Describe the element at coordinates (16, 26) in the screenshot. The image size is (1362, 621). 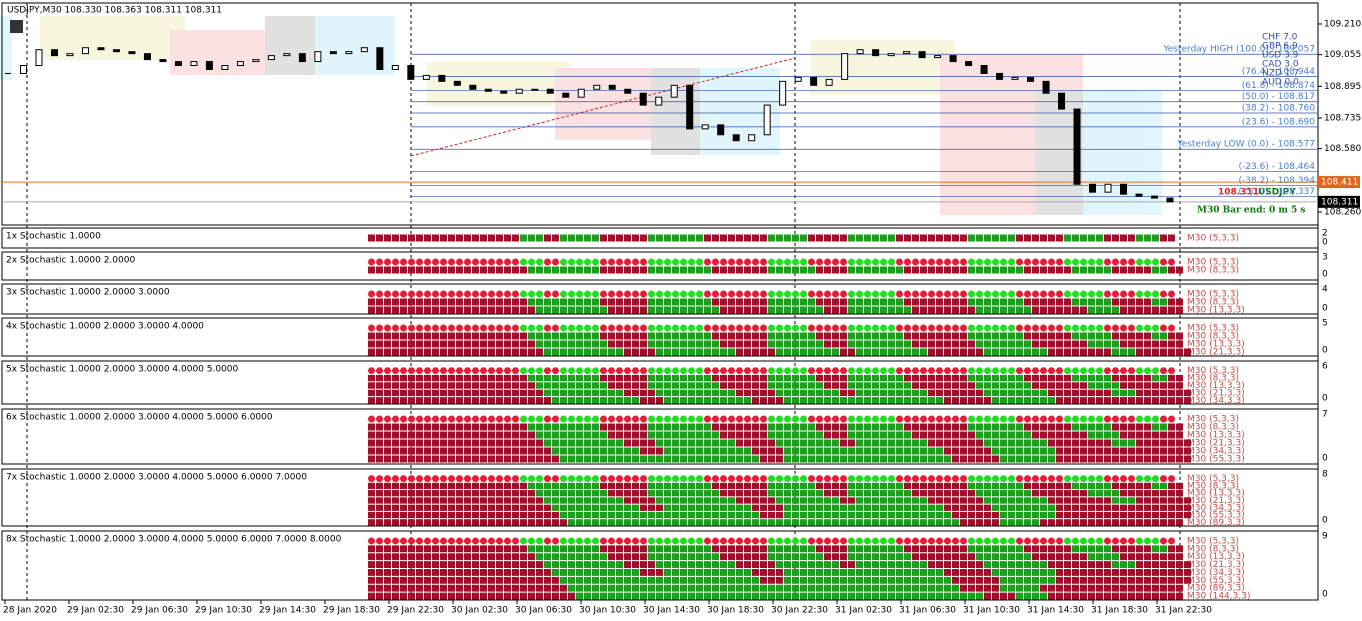
I see `menu-icon` at that location.